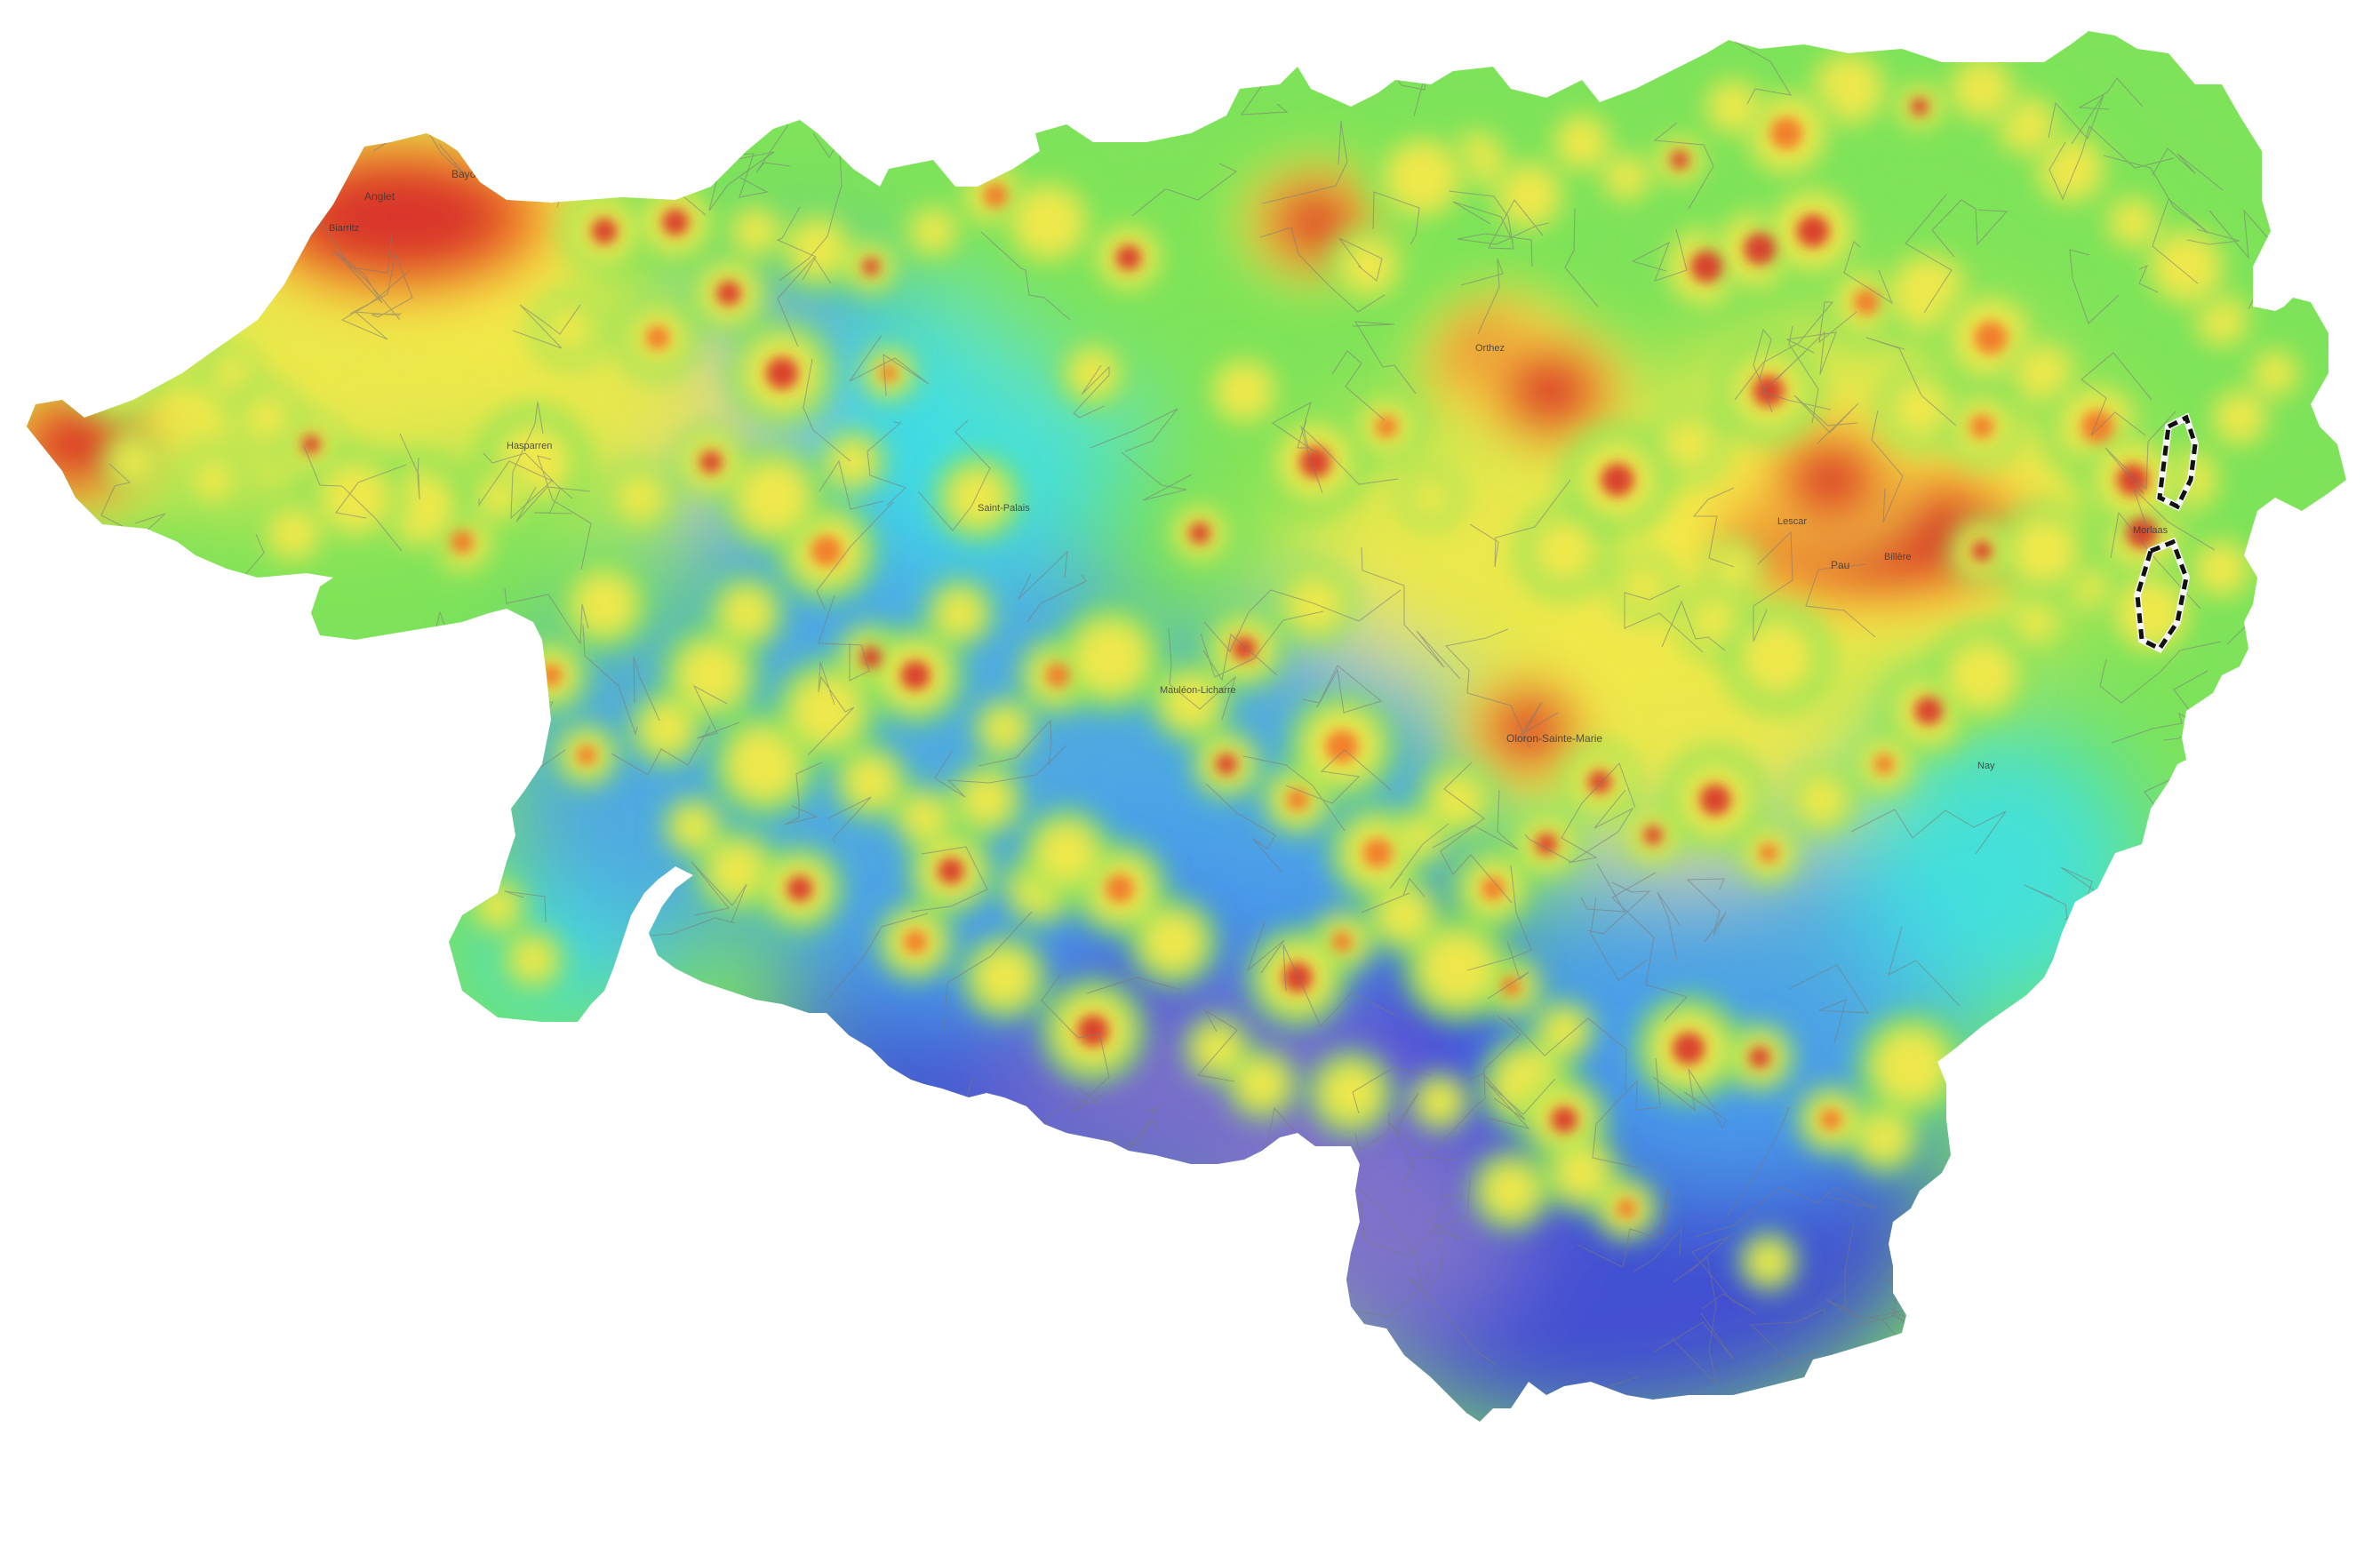 The height and width of the screenshot is (1547, 2380). Describe the element at coordinates (1898, 557) in the screenshot. I see `label-billere: Billère` at that location.